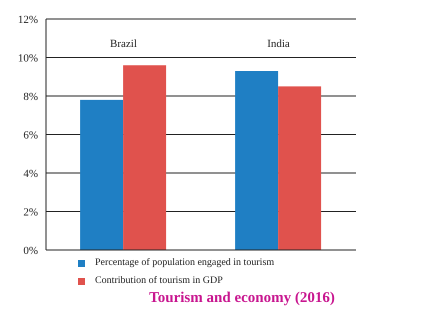  What do you see at coordinates (30, 135) in the screenshot?
I see `y-tick-label: 6%` at bounding box center [30, 135].